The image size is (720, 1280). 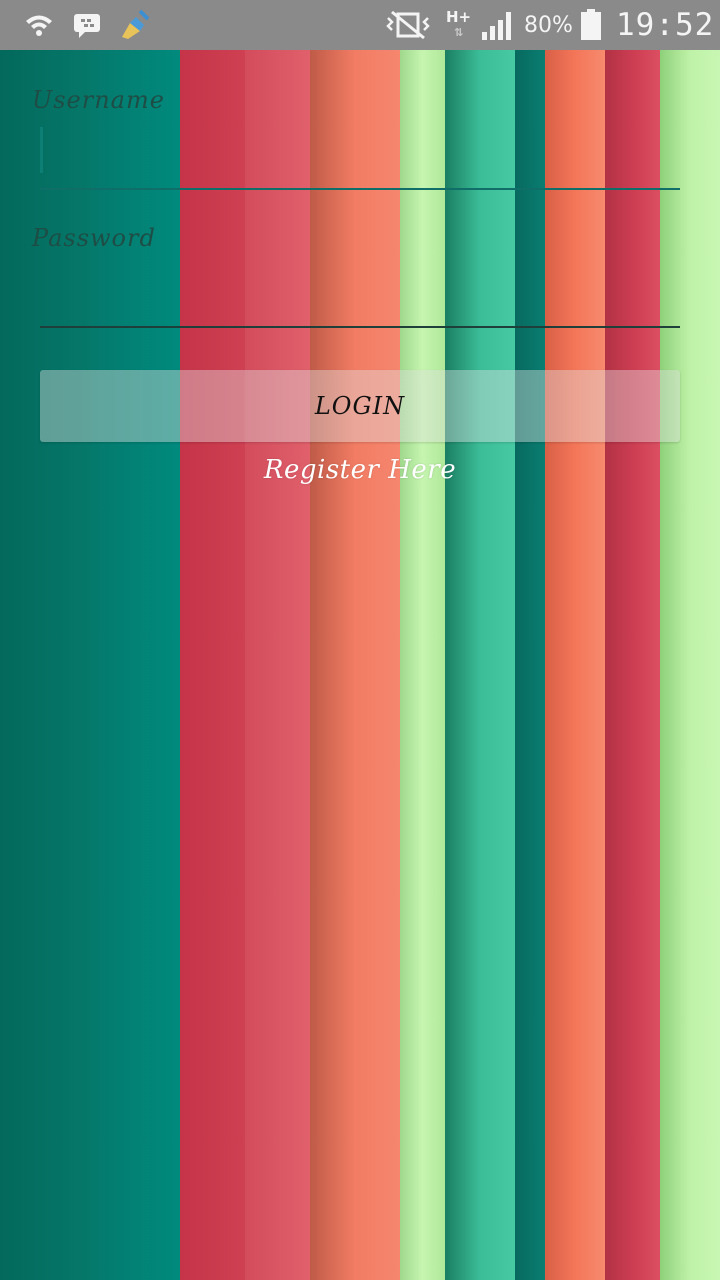 I want to click on network-type-text: H+, so click(x=459, y=17).